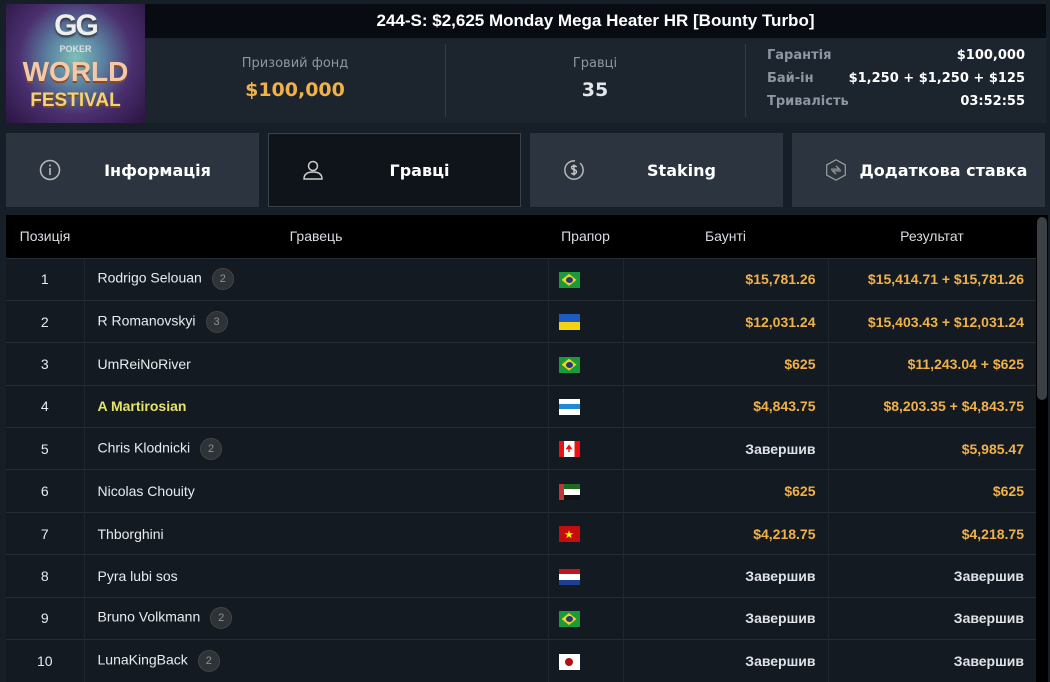 Image resolution: width=1050 pixels, height=682 pixels. What do you see at coordinates (595, 90) in the screenshot?
I see `players-value: 35` at bounding box center [595, 90].